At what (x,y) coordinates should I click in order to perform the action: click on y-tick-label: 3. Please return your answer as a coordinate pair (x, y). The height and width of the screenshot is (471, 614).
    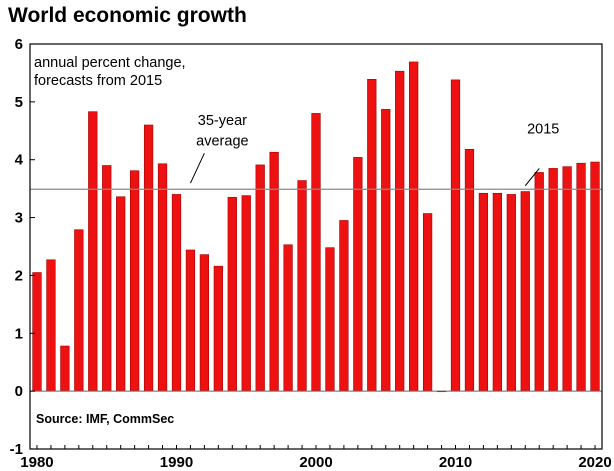
    Looking at the image, I should click on (19, 218).